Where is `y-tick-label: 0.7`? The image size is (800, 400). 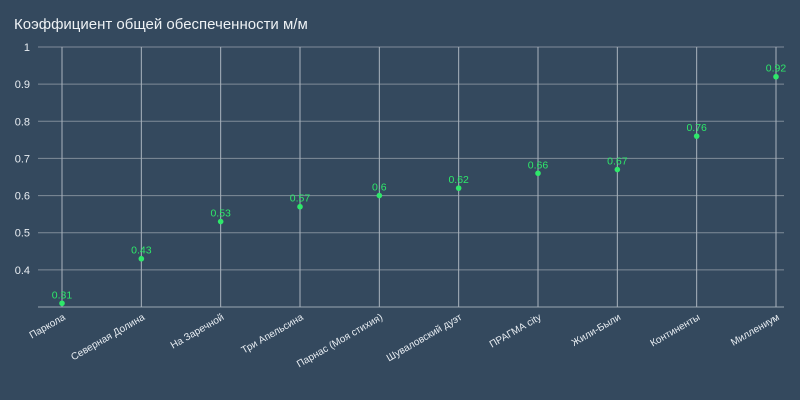 y-tick-label: 0.7 is located at coordinates (22, 159).